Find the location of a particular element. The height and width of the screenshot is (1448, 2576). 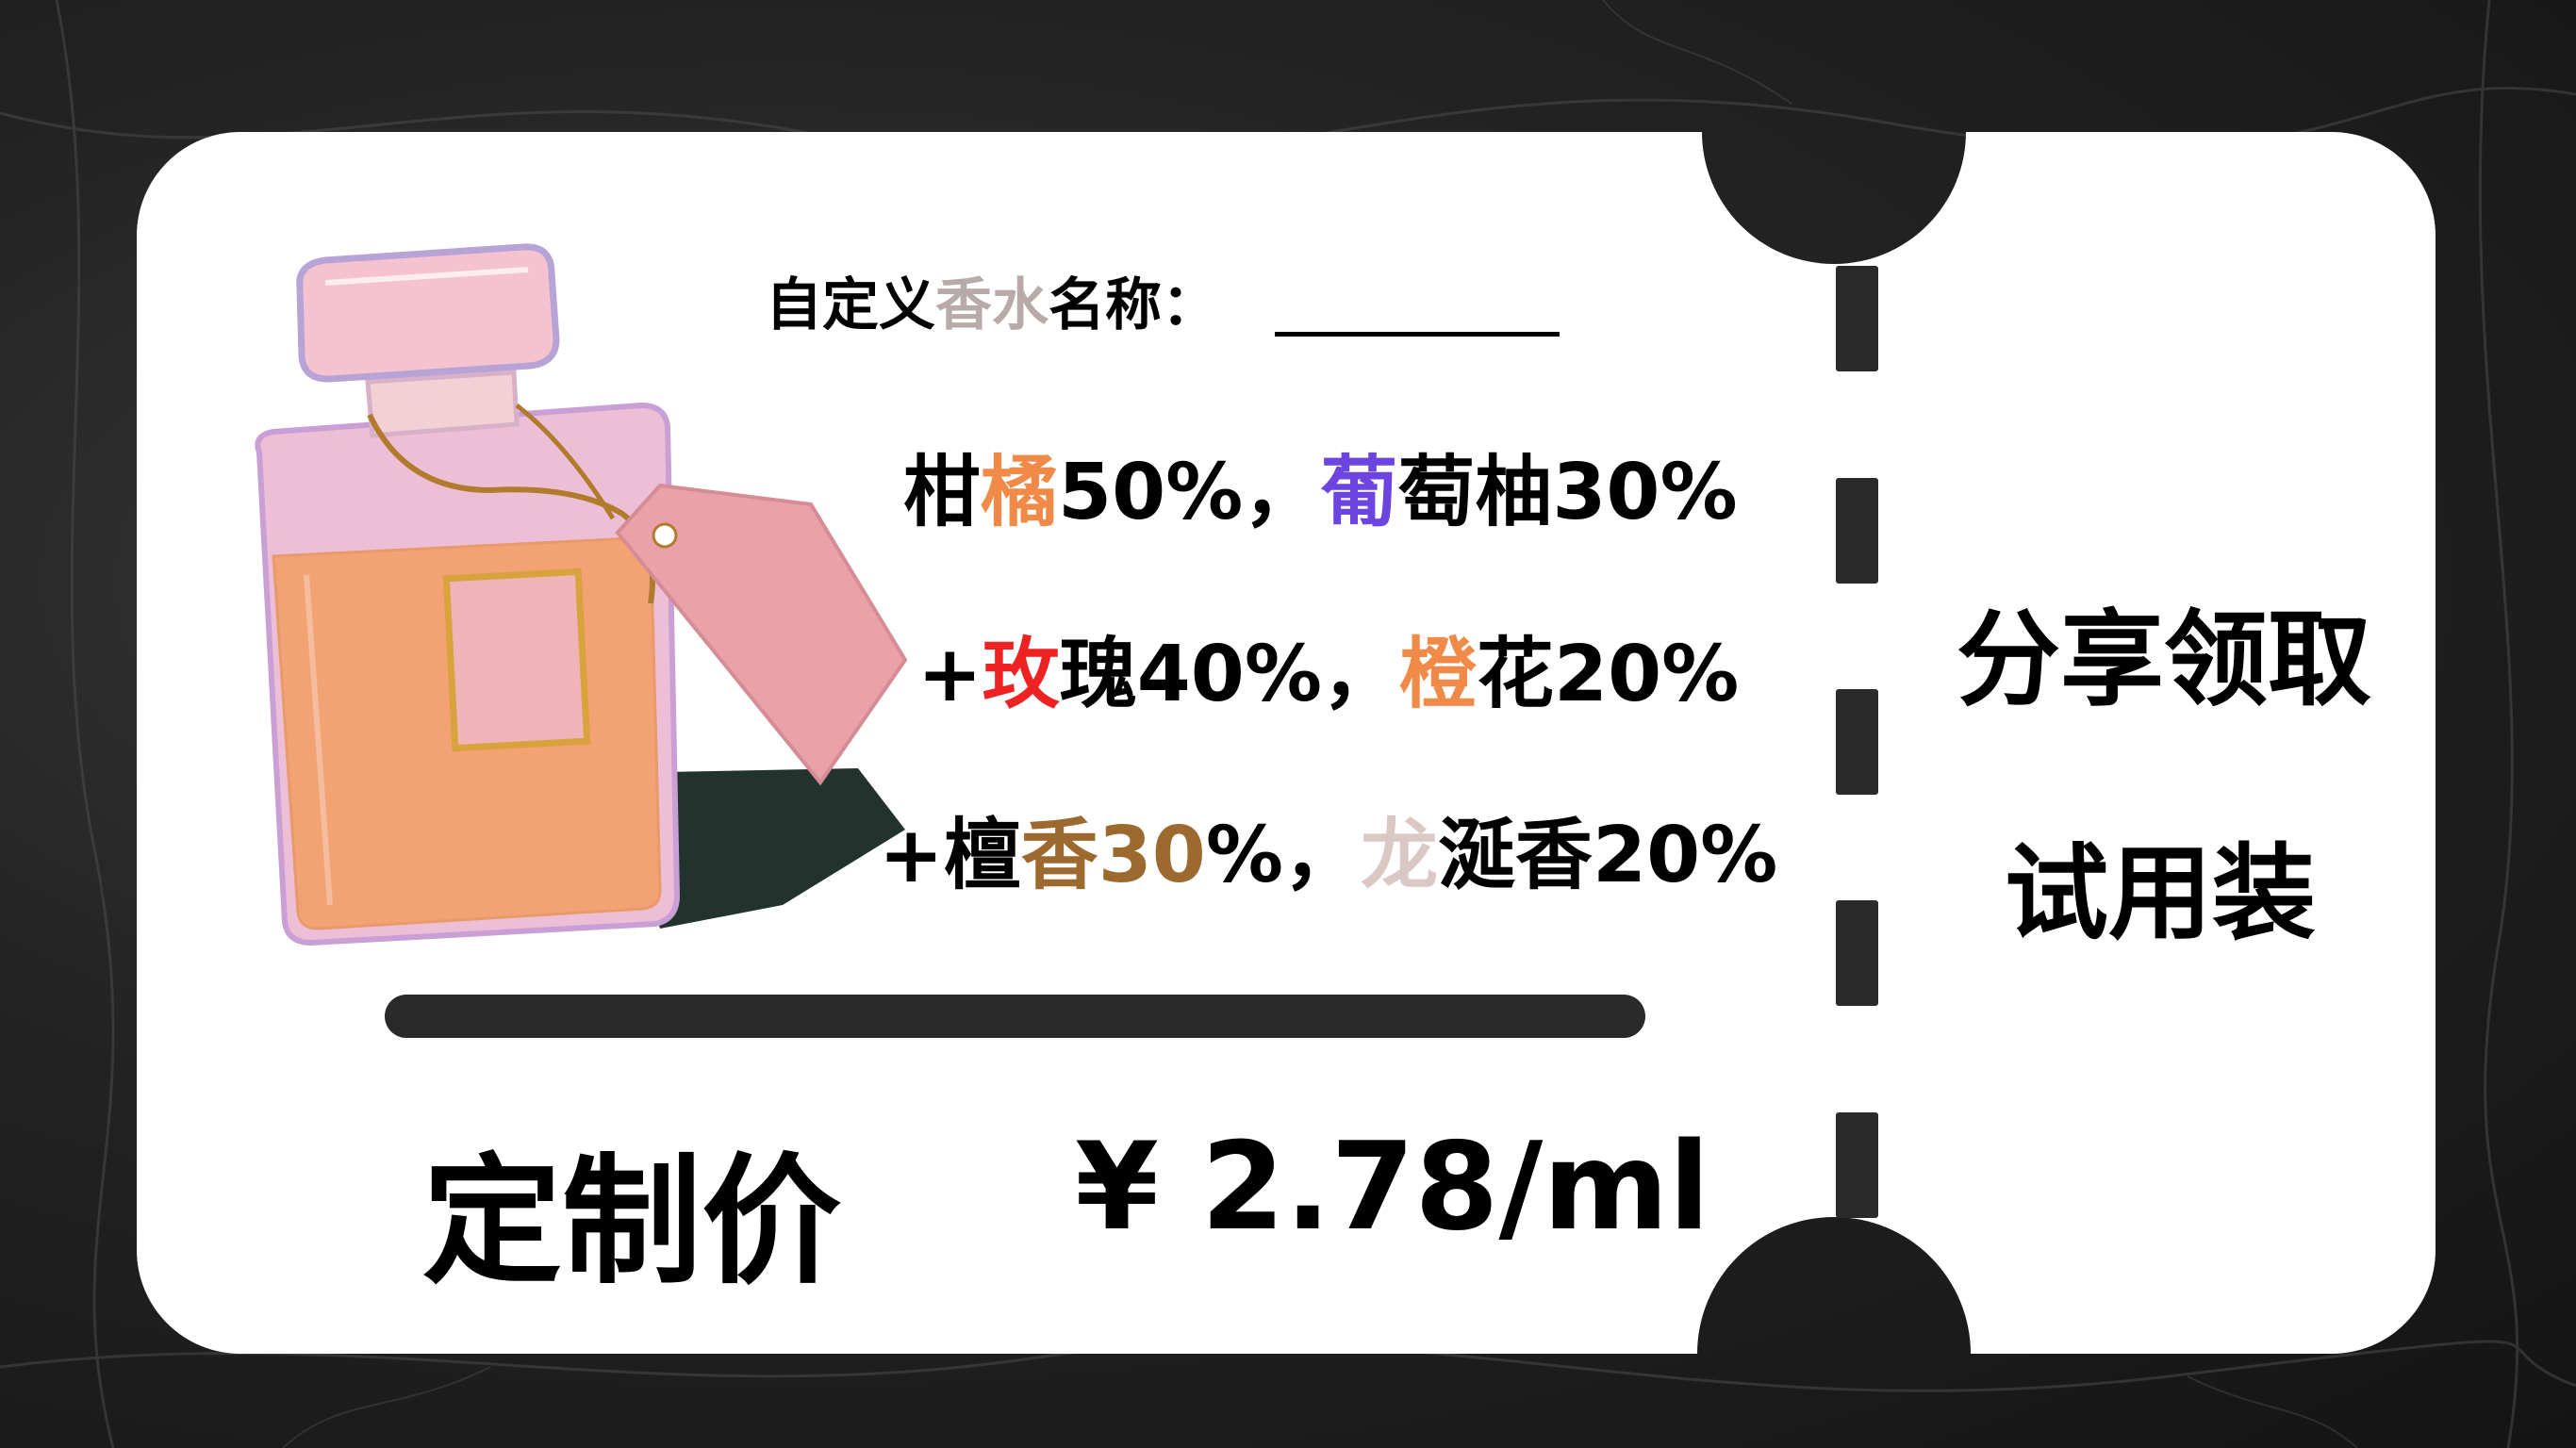

ingredient-segment: + is located at coordinates (950, 674).